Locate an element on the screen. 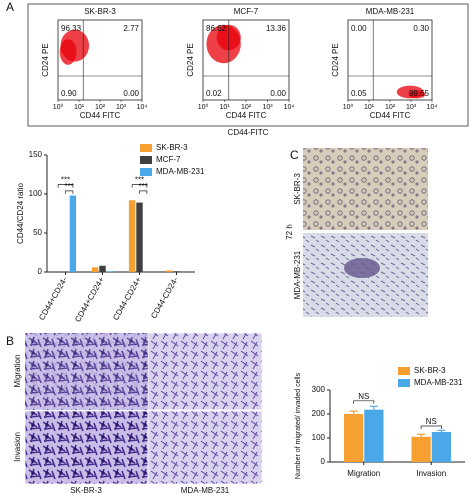 This screenshot has height=497, width=474. quadrant-value: 0.02 is located at coordinates (214, 93).